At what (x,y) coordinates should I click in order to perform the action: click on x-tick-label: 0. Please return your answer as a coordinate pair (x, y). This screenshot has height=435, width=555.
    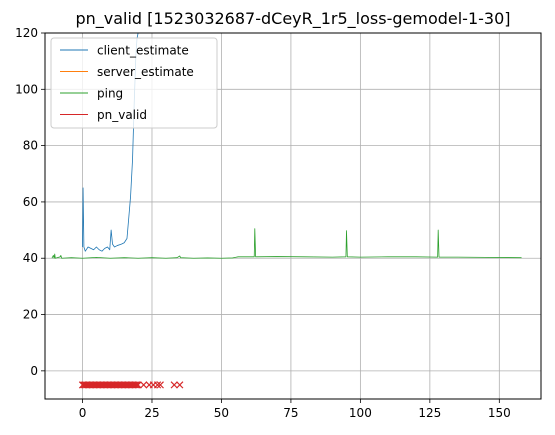
    Looking at the image, I should click on (83, 413).